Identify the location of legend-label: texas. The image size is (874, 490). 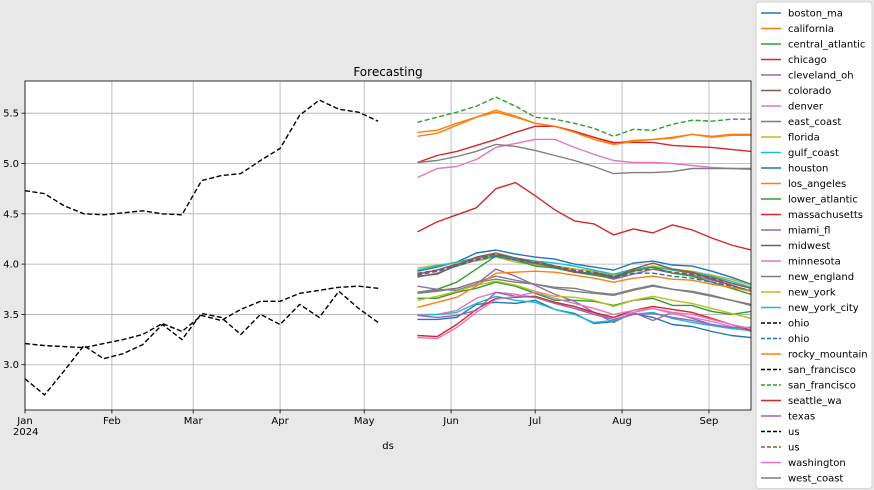
(801, 417).